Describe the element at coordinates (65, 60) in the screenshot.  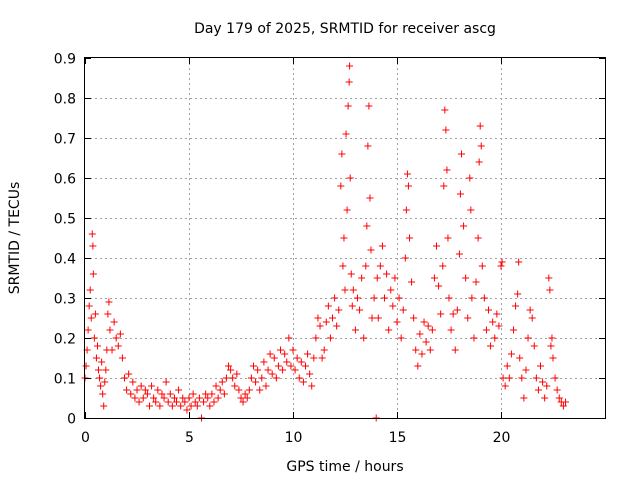
I see `y-tick-label: 0.9` at that location.